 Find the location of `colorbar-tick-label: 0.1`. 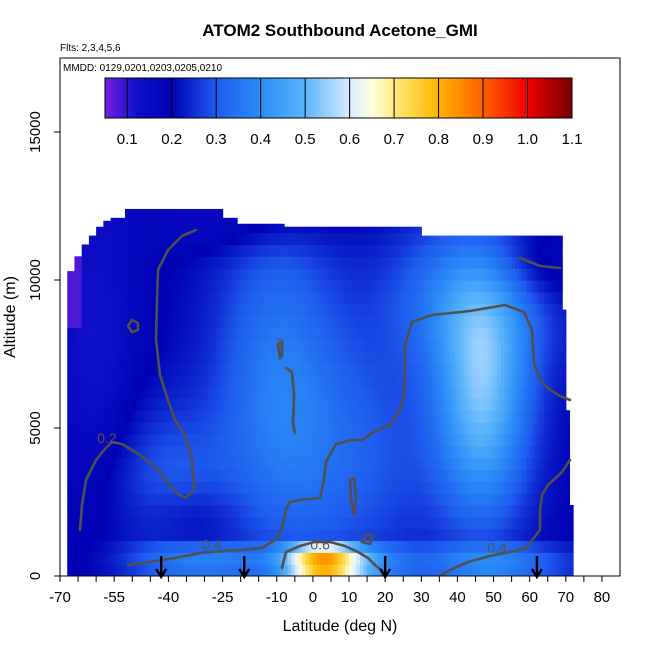

colorbar-tick-label: 0.1 is located at coordinates (127, 139).